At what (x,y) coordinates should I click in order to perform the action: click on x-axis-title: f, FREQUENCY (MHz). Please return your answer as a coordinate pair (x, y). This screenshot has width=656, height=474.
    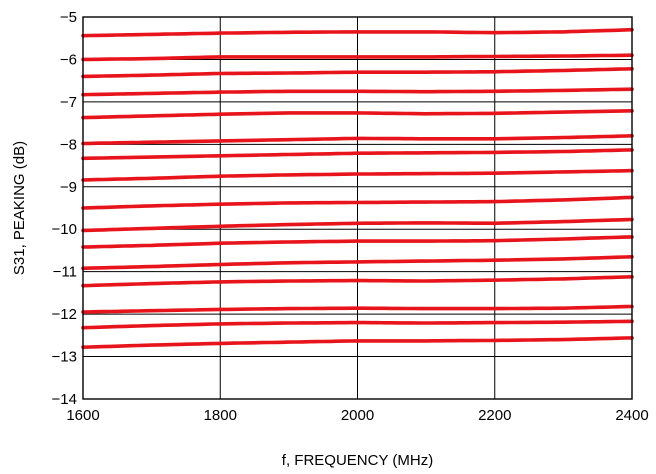
    Looking at the image, I should click on (357, 460).